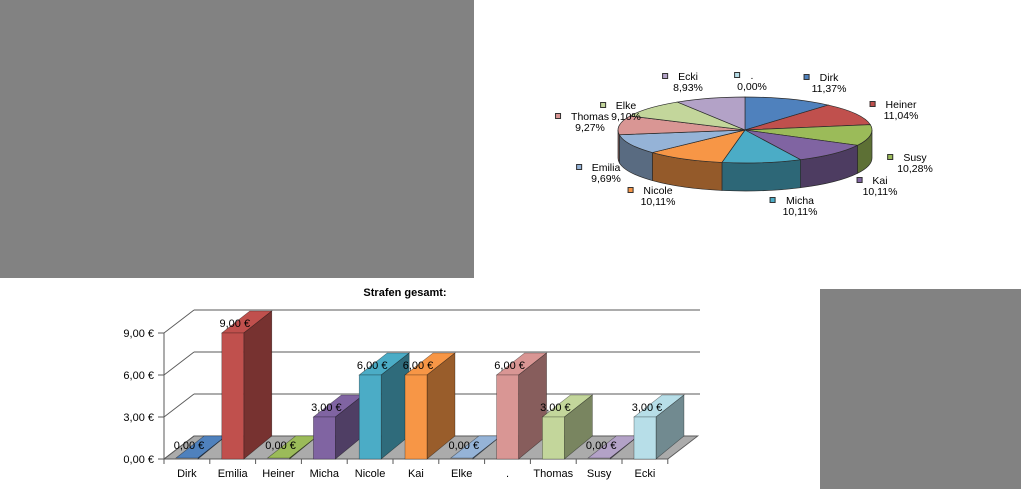 The image size is (1021, 489). Describe the element at coordinates (567, 427) in the screenshot. I see `bar-Thomas` at that location.